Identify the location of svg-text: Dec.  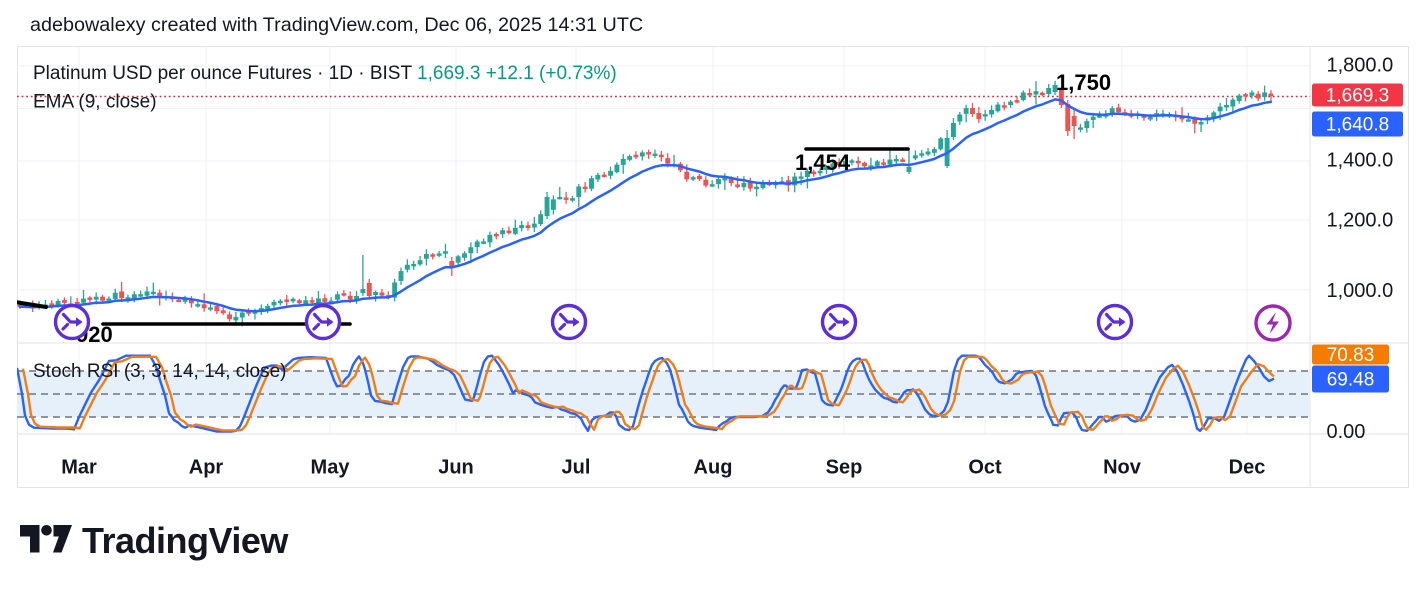
(1247, 468).